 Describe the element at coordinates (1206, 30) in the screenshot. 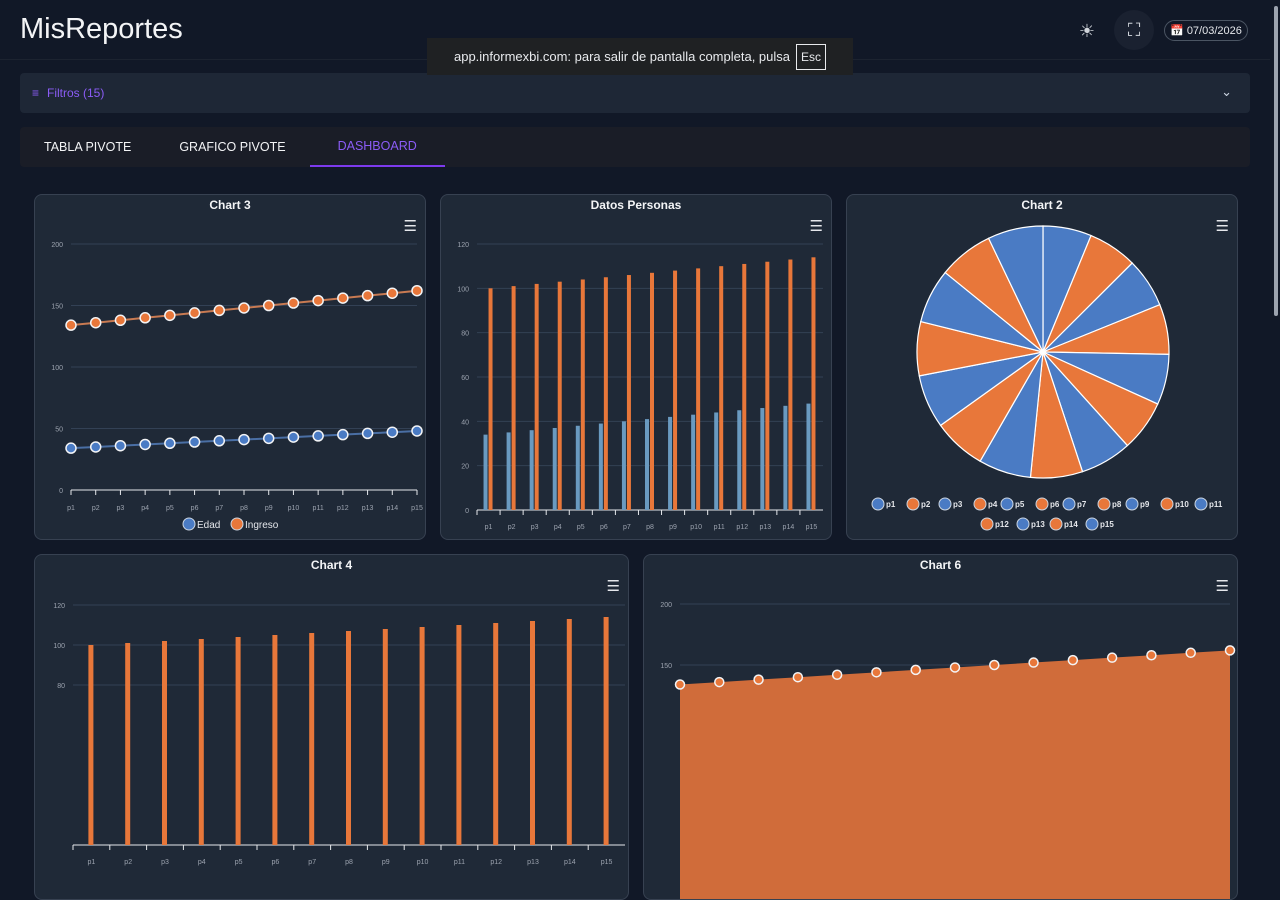

I see `date-picker: 📅 07/03/2026` at that location.